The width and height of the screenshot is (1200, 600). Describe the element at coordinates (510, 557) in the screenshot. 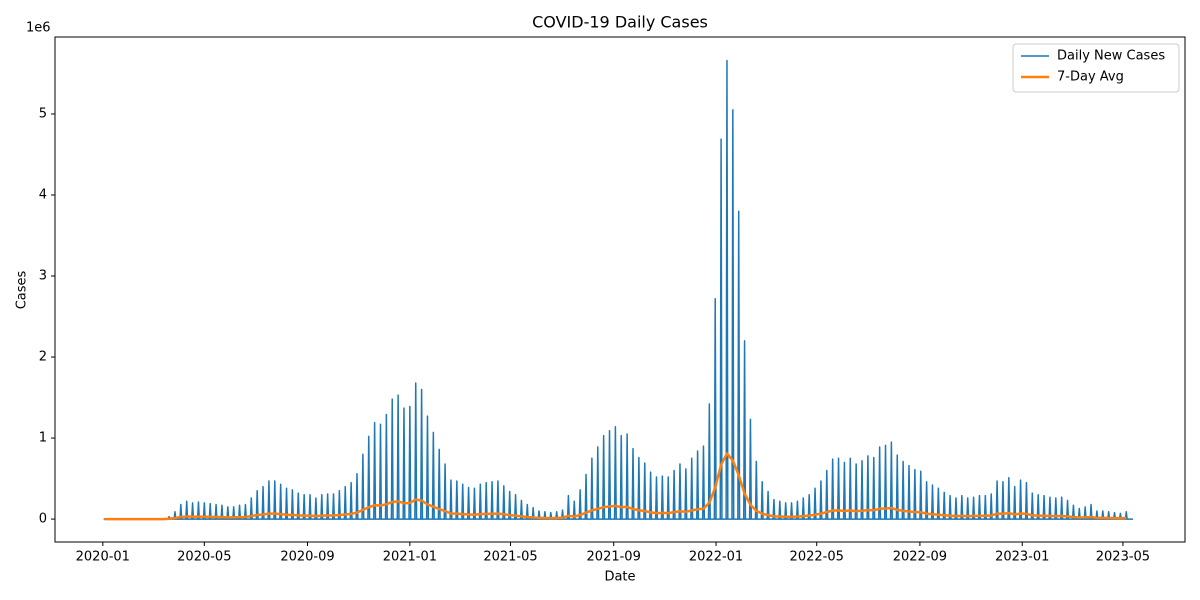

I see `x-tick-label: 2021-05` at that location.